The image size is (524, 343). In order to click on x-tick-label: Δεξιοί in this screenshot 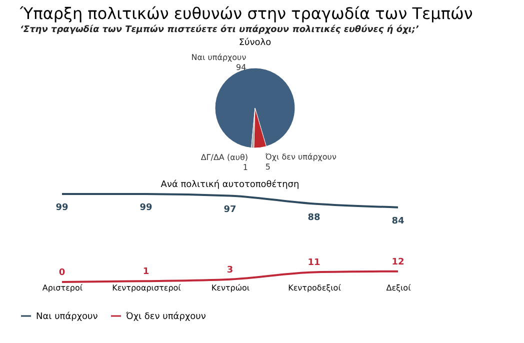, I will do `click(399, 288)`.